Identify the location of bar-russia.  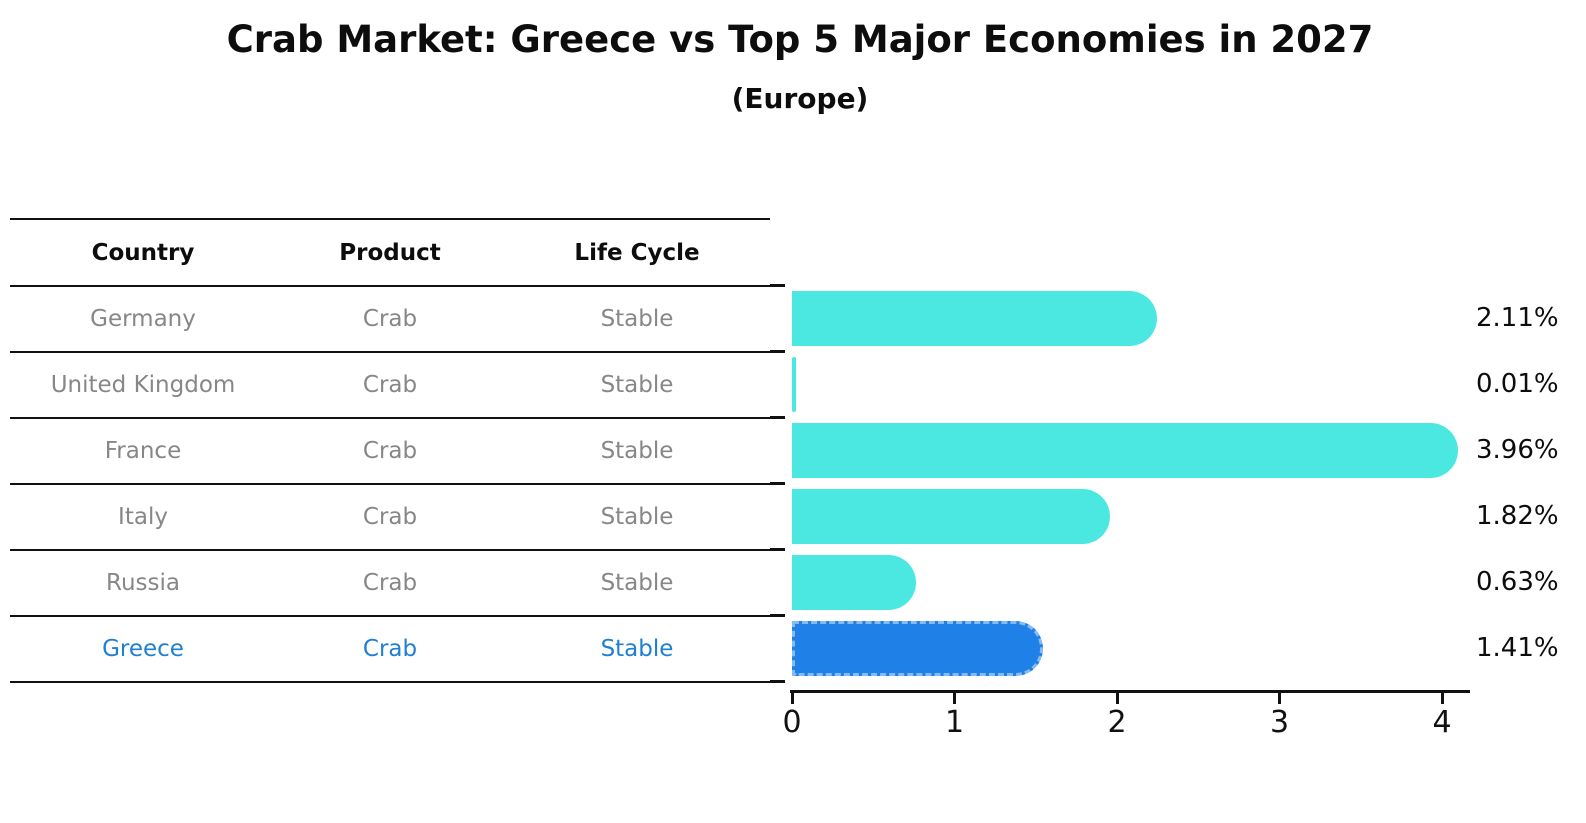
(854, 582).